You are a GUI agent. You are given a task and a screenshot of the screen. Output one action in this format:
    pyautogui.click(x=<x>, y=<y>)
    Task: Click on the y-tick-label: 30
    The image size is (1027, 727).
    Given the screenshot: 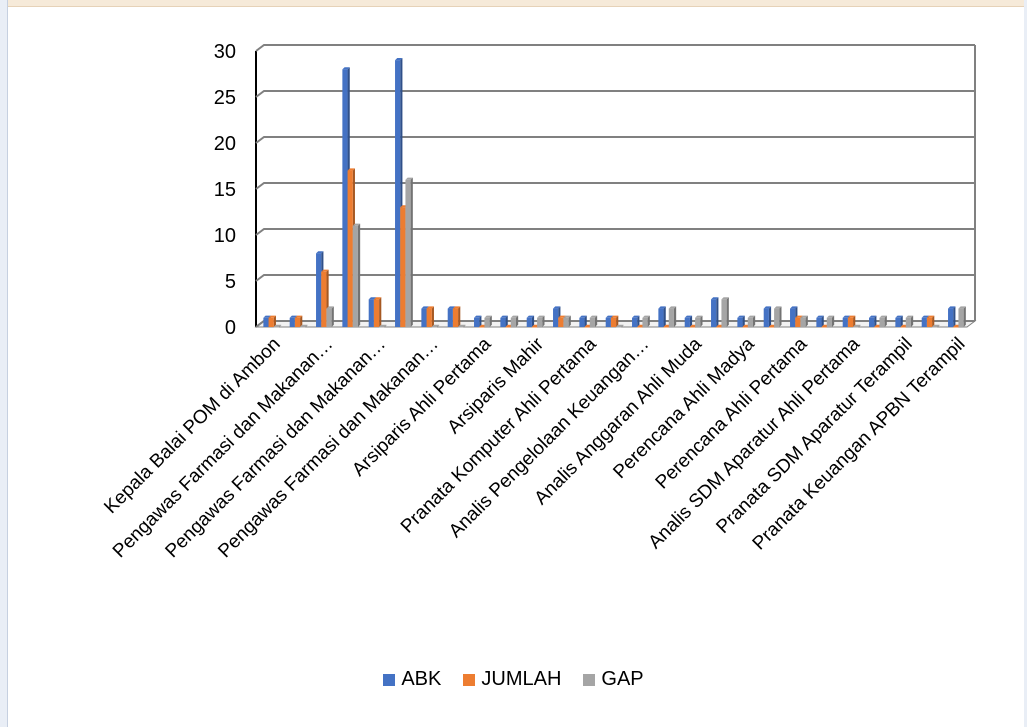 What is the action you would take?
    pyautogui.click(x=225, y=52)
    